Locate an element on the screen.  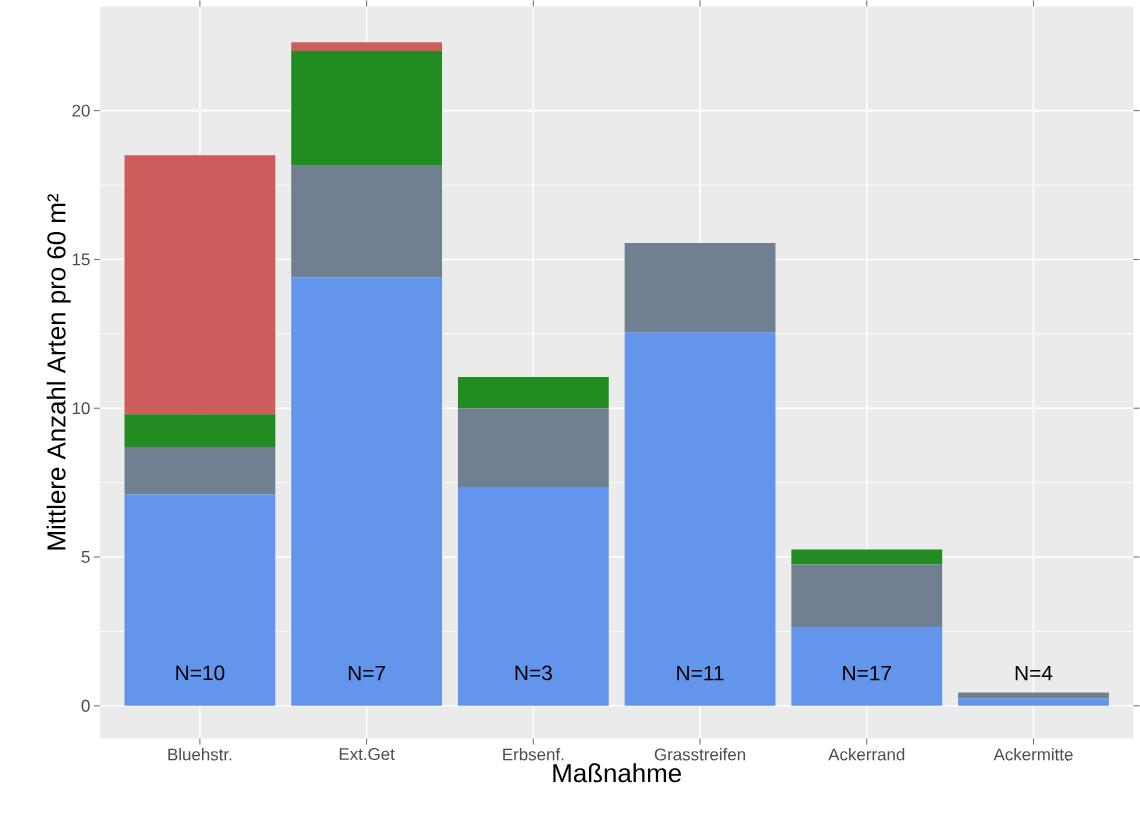
x-tick-label: Erbsenf. is located at coordinates (533, 754).